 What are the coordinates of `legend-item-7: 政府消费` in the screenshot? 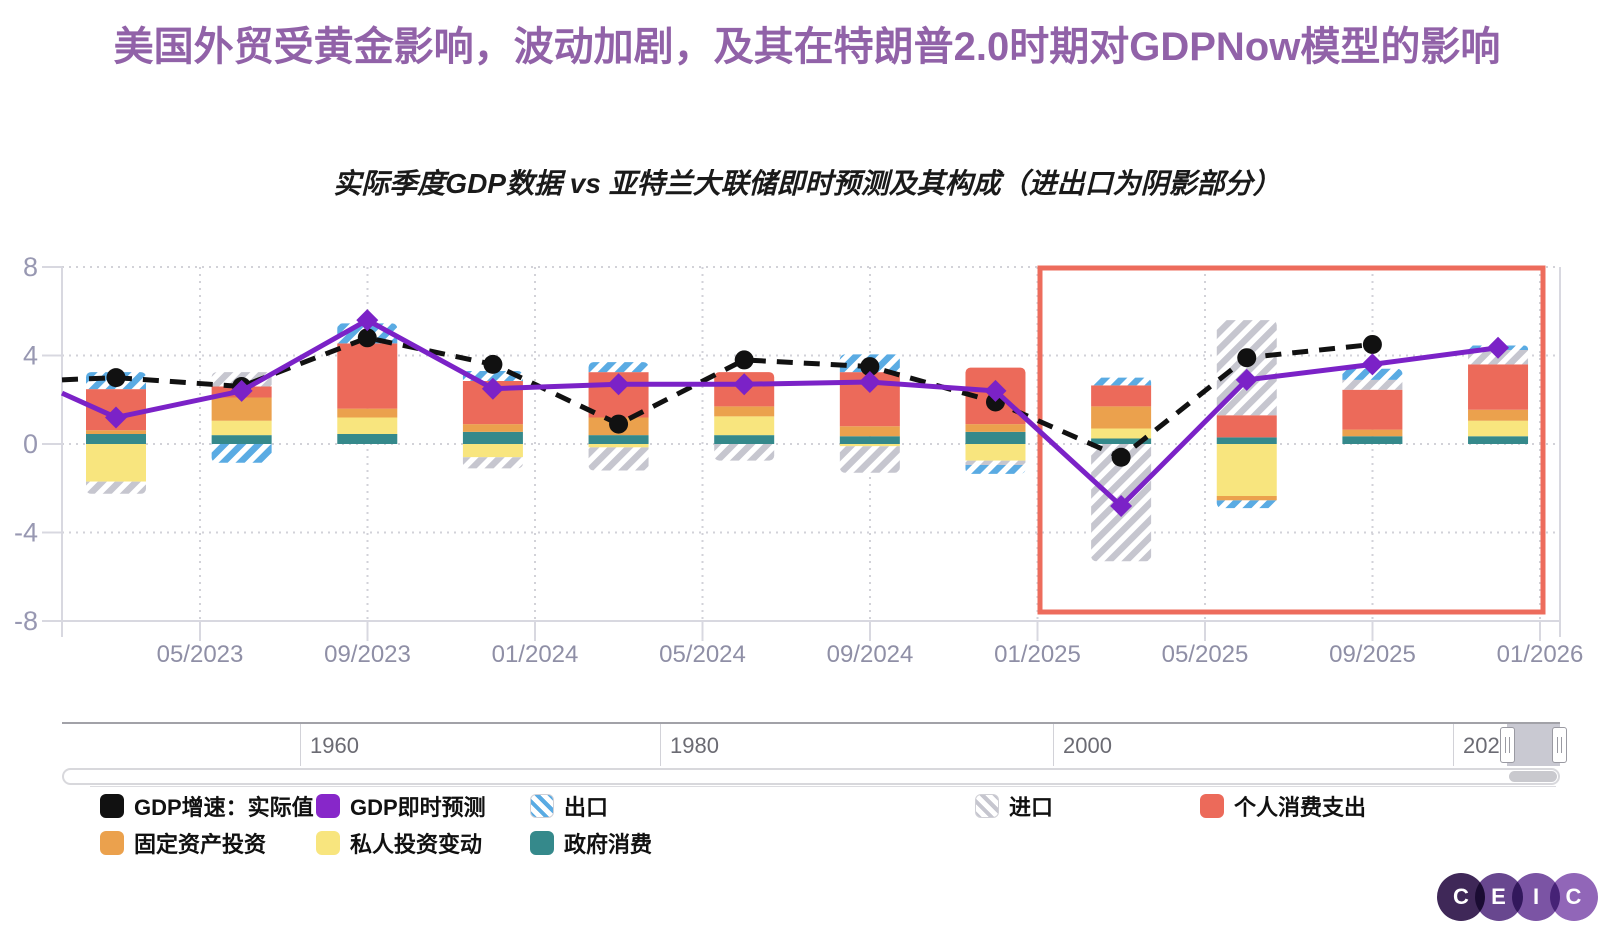 It's located at (591, 843).